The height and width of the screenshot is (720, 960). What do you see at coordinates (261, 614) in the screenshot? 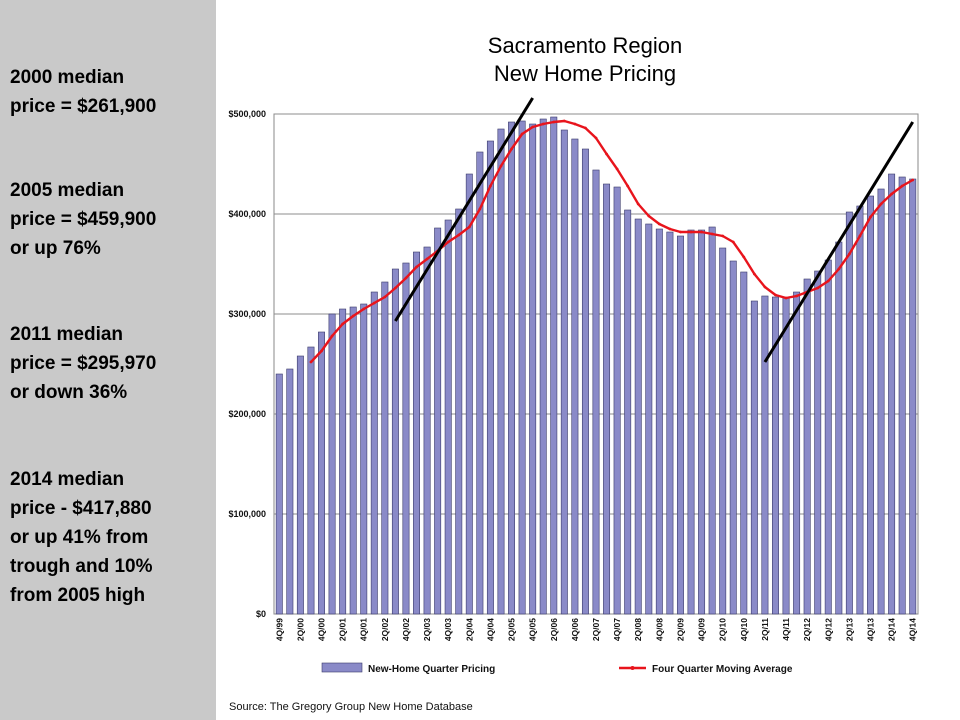
I see `y-tick-label: $0` at bounding box center [261, 614].